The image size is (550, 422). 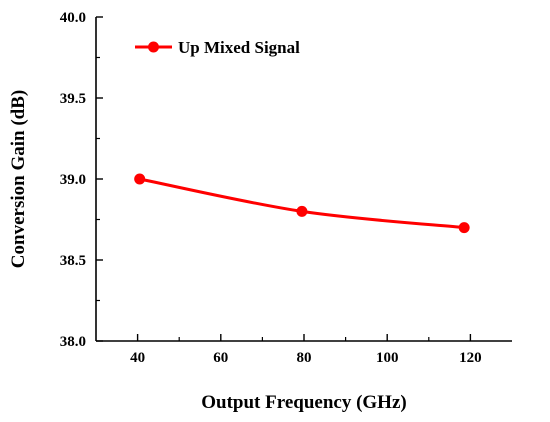 What do you see at coordinates (220, 358) in the screenshot?
I see `x-tick-label: 60` at bounding box center [220, 358].